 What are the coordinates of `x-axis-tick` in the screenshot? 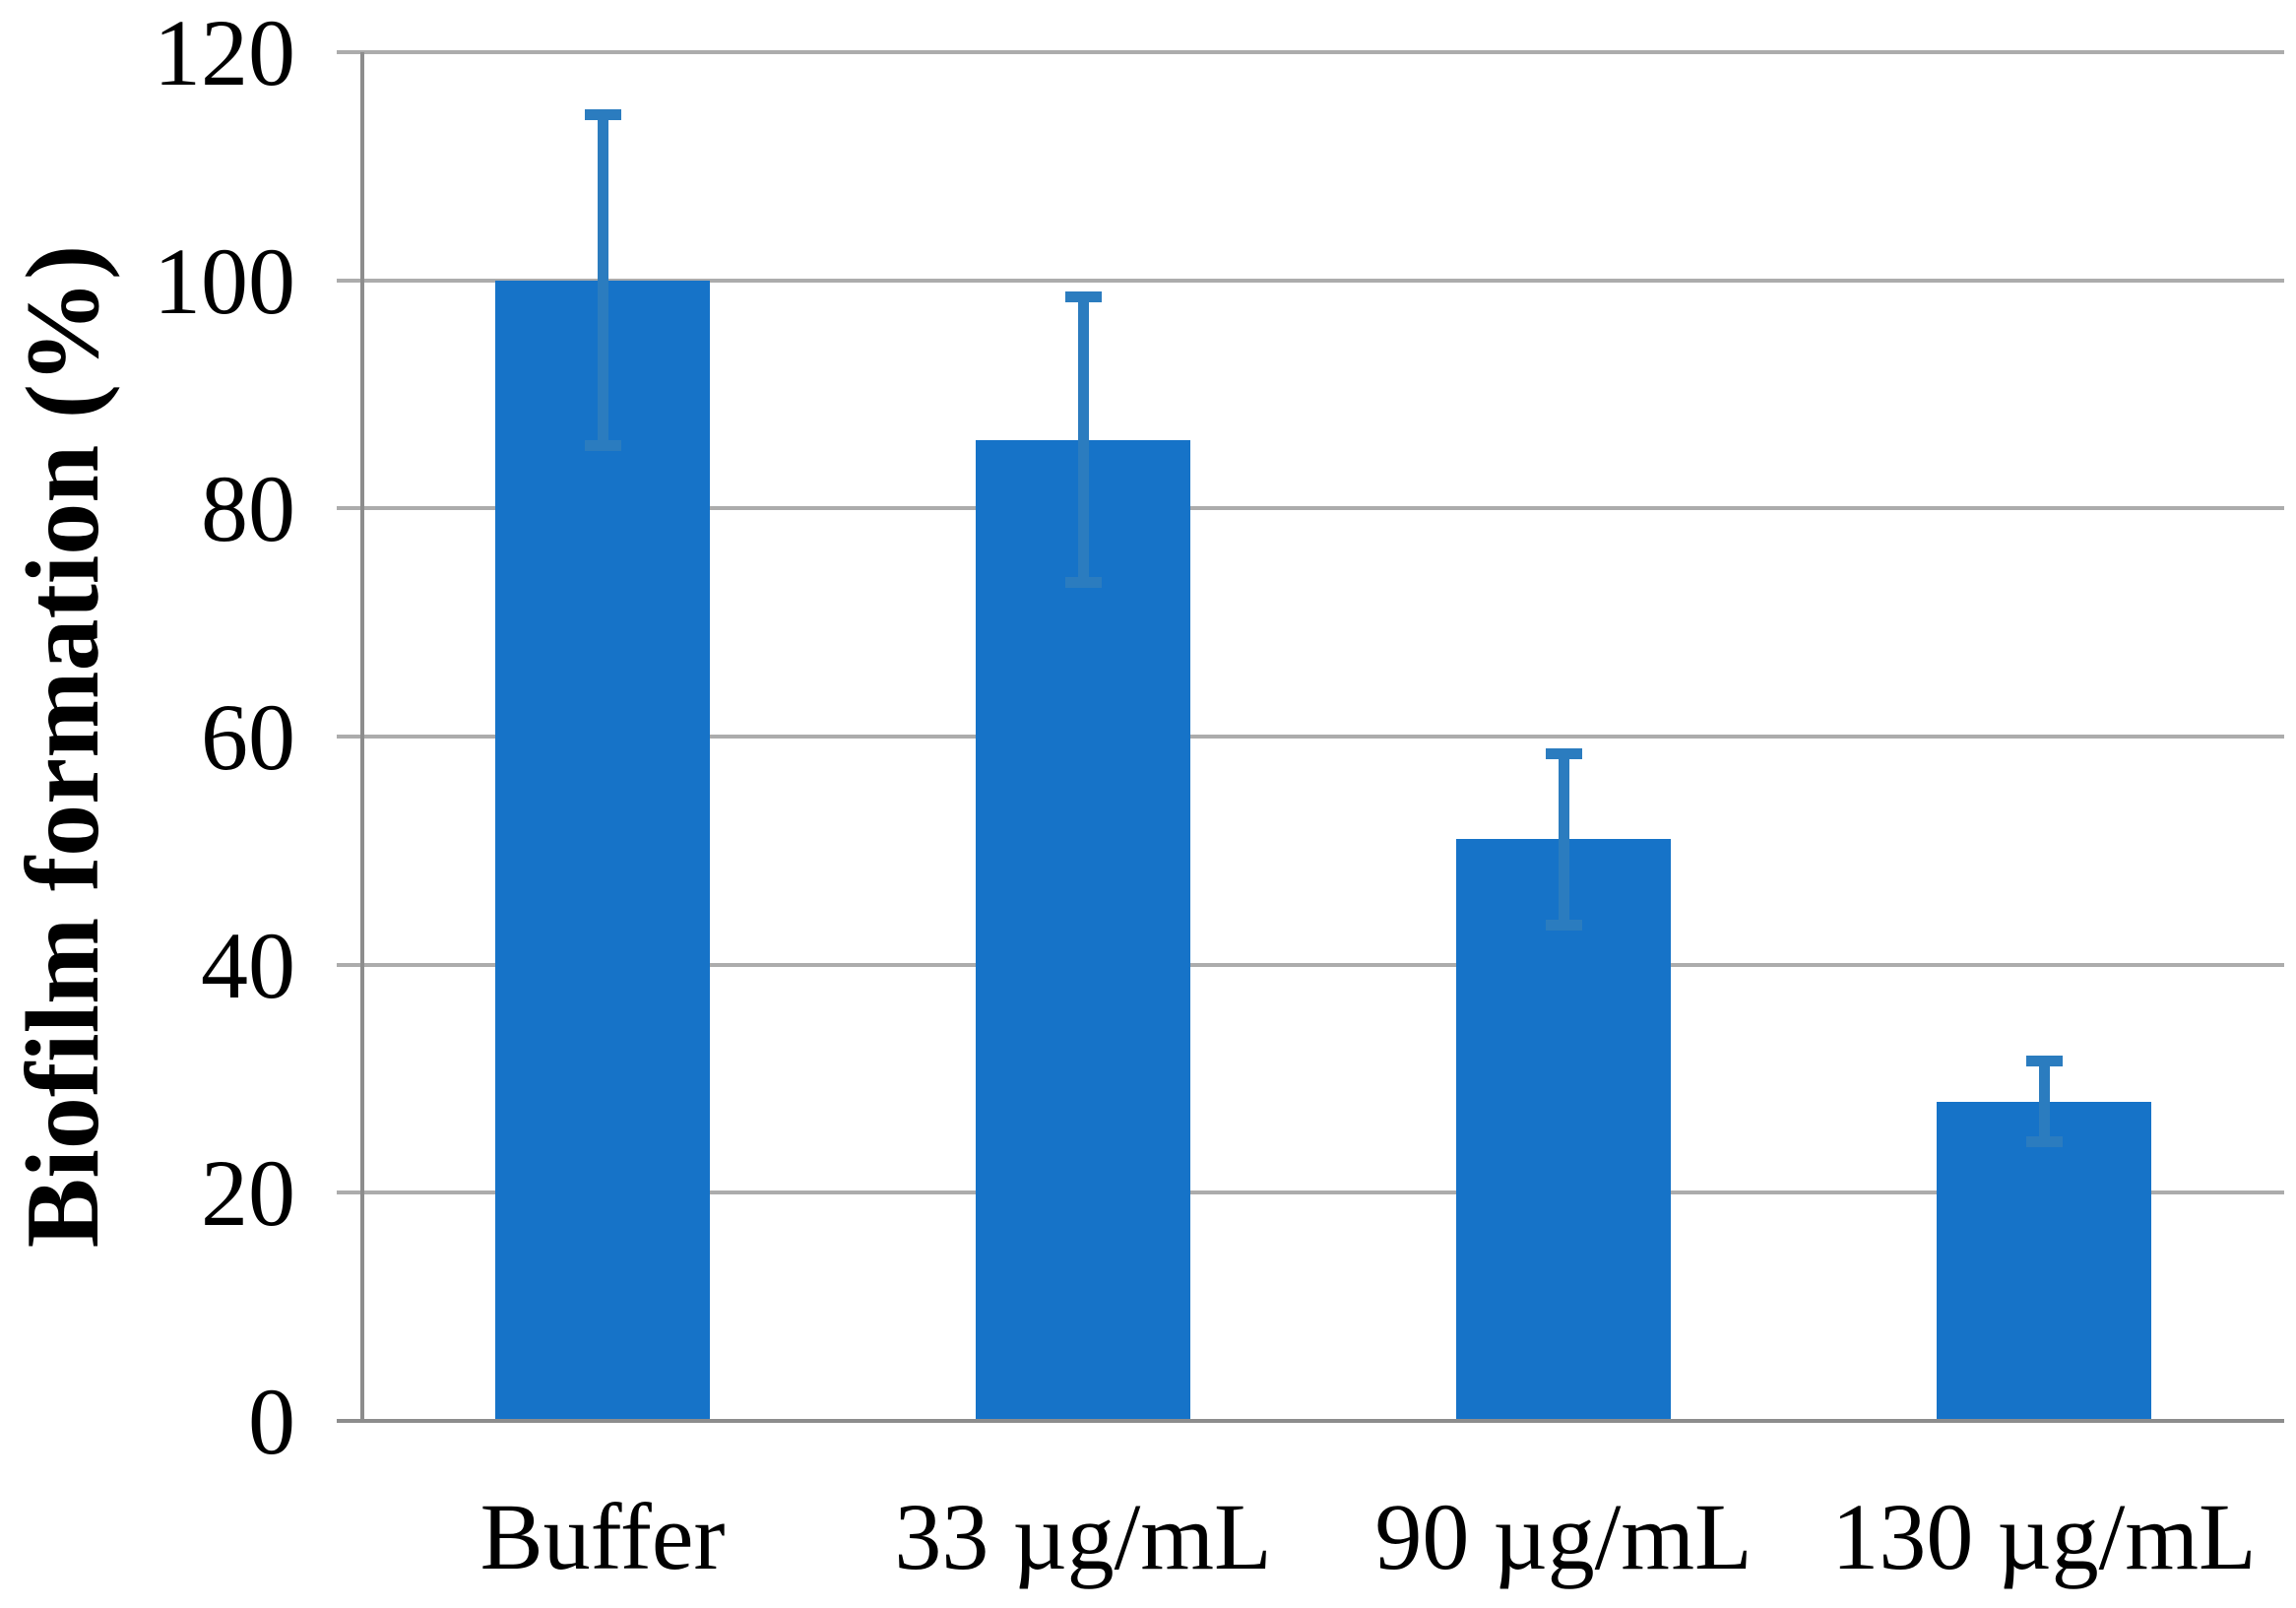 It's located at (349, 1421).